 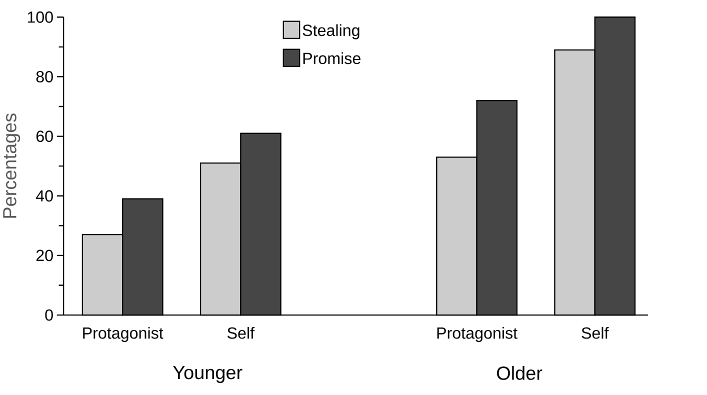 What do you see at coordinates (49, 315) in the screenshot?
I see `y-tick-label: 0` at bounding box center [49, 315].